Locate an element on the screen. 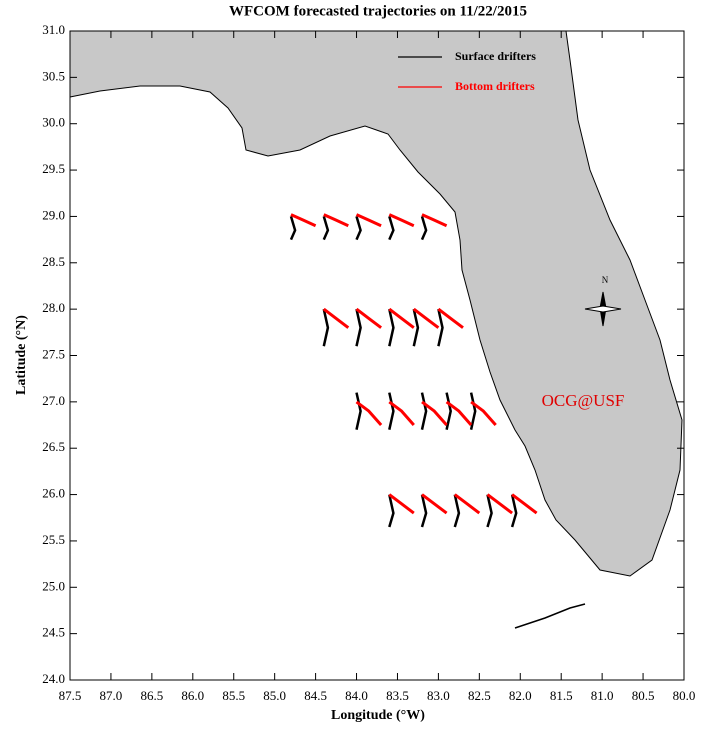 This screenshot has width=713, height=756. x-tick-label: 82.0 is located at coordinates (520, 695).